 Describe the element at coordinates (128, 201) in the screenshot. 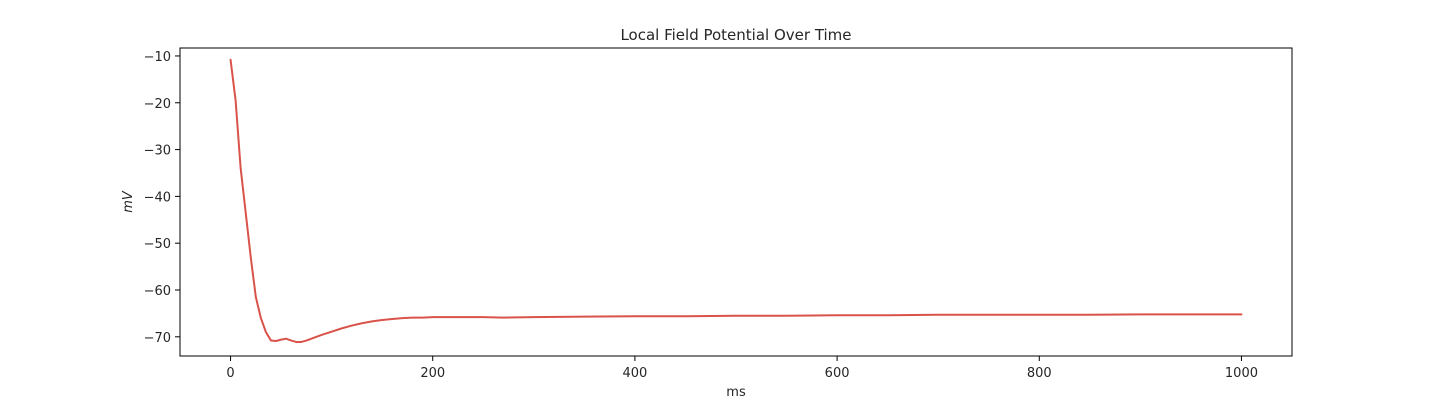

I see `y-axis-label: mV` at that location.